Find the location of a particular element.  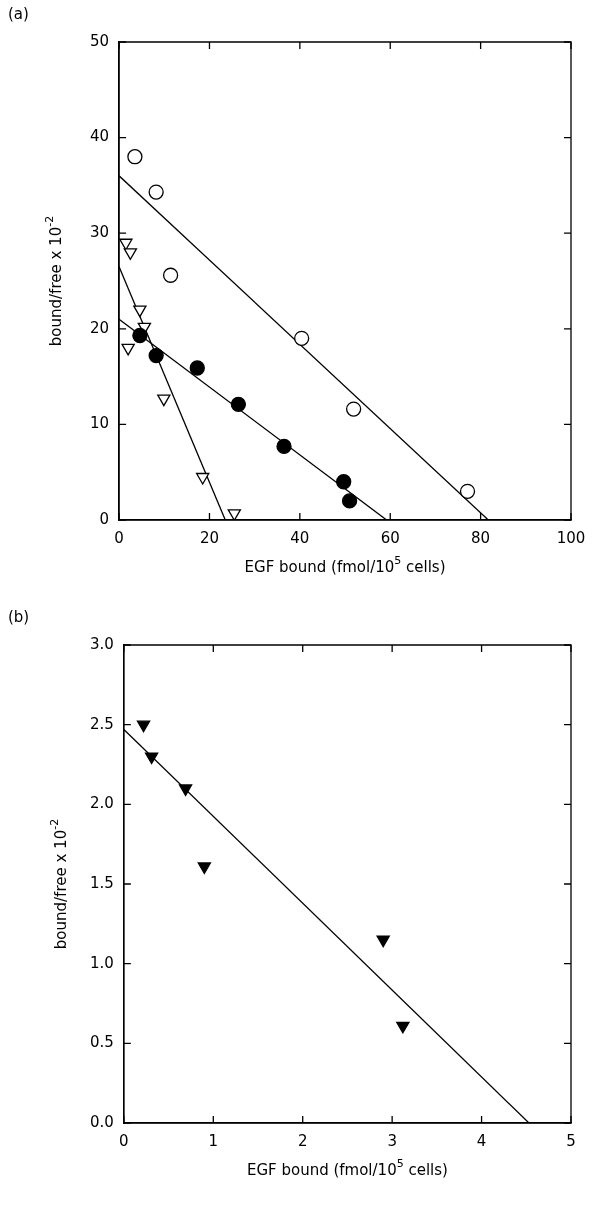

x-tick-label: 4 is located at coordinates (481, 1140).